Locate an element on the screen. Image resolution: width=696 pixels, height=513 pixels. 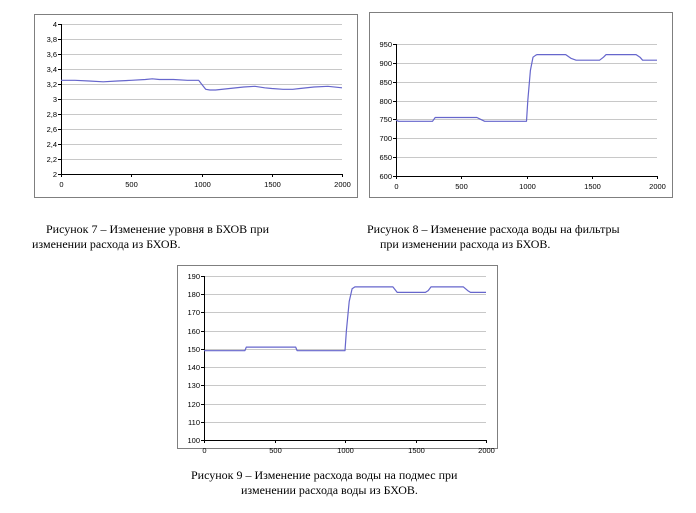
y-tick-label: 160 is located at coordinates (193, 331).